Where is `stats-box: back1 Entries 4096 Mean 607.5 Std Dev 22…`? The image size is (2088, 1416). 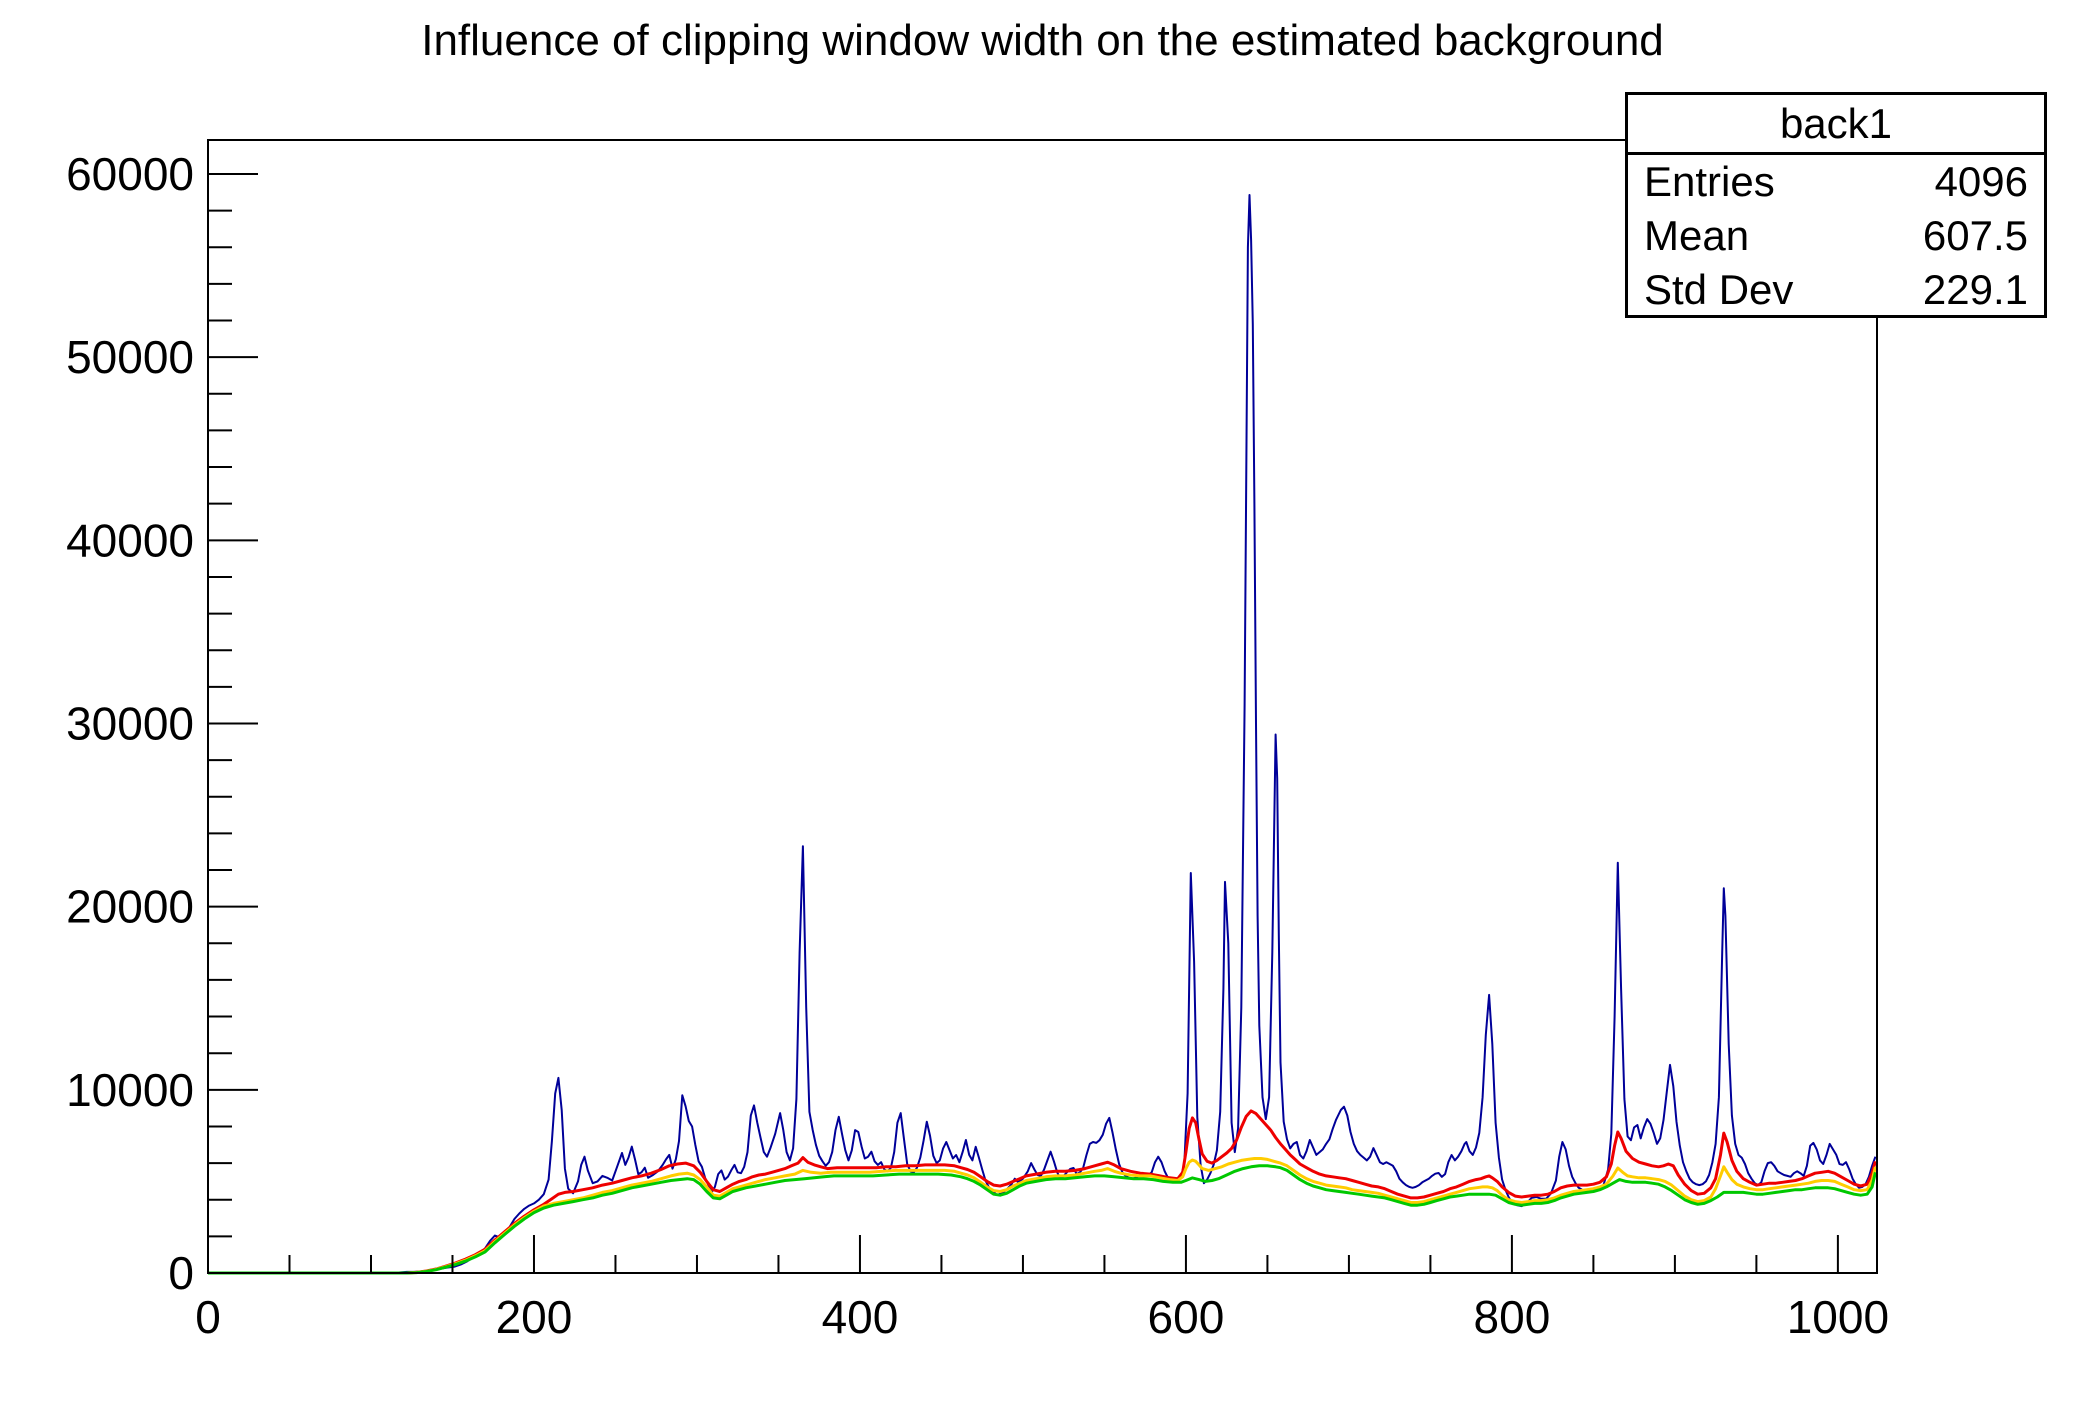 stats-box: back1 Entries 4096 Mean 607.5 Std Dev 22… is located at coordinates (1836, 205).